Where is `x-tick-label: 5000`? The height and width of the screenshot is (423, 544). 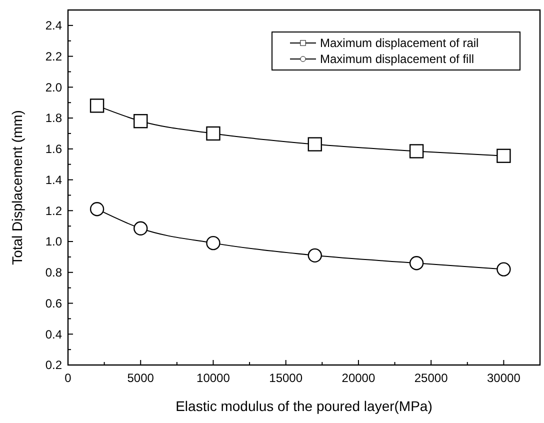
x-tick-label: 5000 is located at coordinates (140, 378).